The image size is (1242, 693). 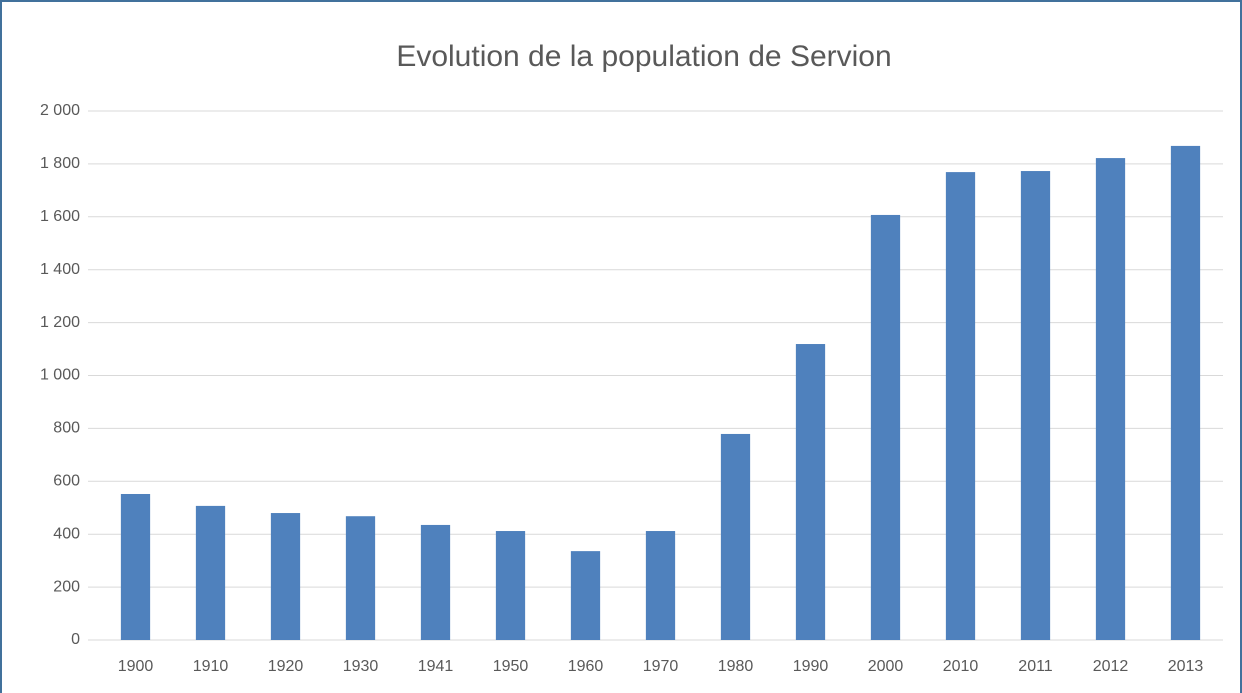 What do you see at coordinates (643, 56) in the screenshot?
I see `chart-title: Evolution de la population de Servion` at bounding box center [643, 56].